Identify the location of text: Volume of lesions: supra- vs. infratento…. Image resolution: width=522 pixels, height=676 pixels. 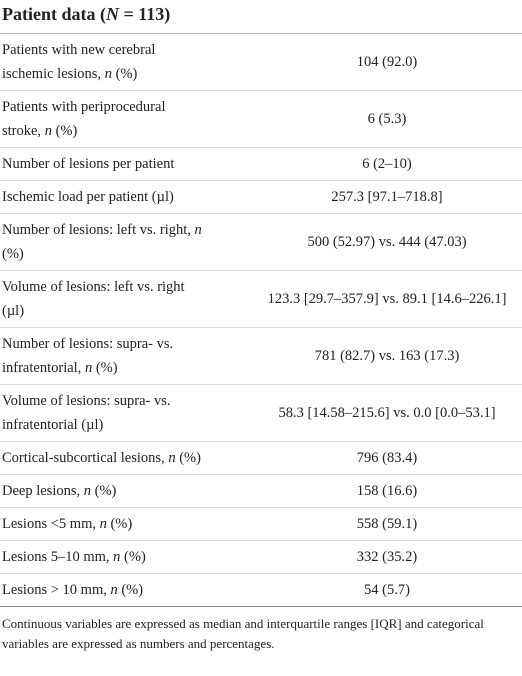
(86, 413).